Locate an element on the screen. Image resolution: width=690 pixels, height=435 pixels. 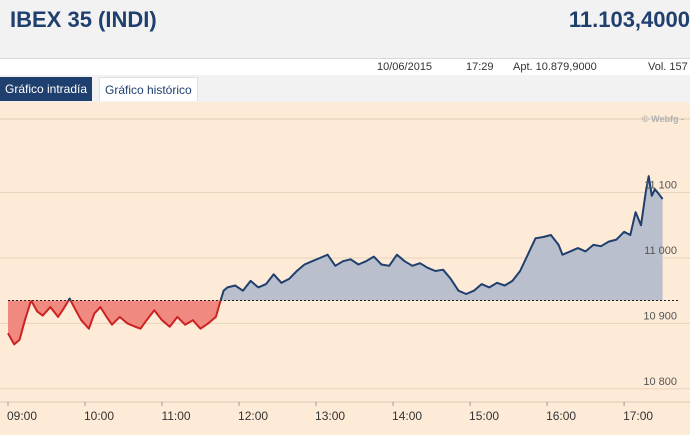
y-tick-label-10900: 10 900 is located at coordinates (660, 316).